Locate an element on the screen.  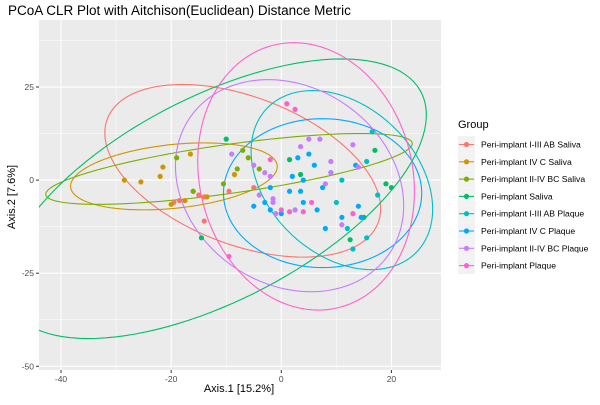
y-tick-label: 0 is located at coordinates (31, 180).